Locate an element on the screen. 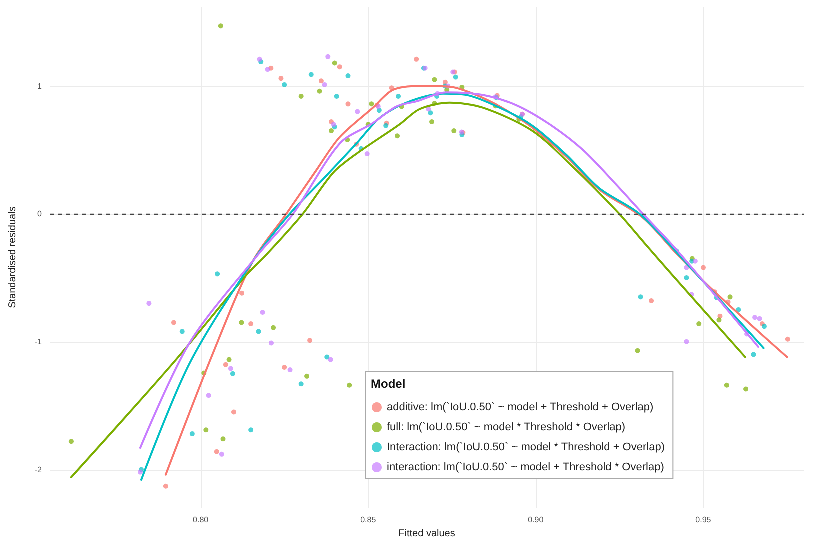 The height and width of the screenshot is (544, 813). y-tick-label: -2 is located at coordinates (38, 469).